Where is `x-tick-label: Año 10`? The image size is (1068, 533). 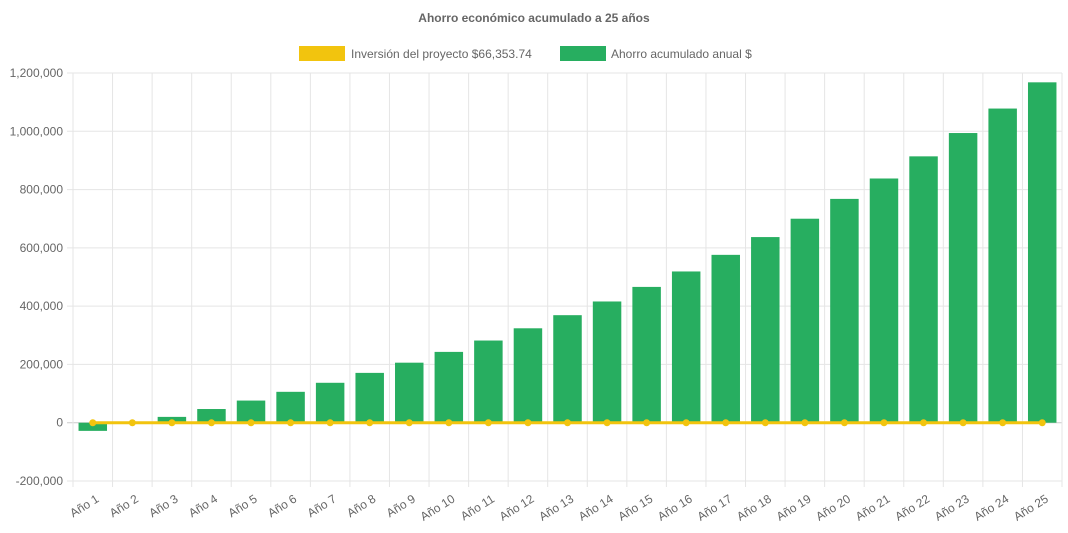 x-tick-label: Año 10 is located at coordinates (438, 508).